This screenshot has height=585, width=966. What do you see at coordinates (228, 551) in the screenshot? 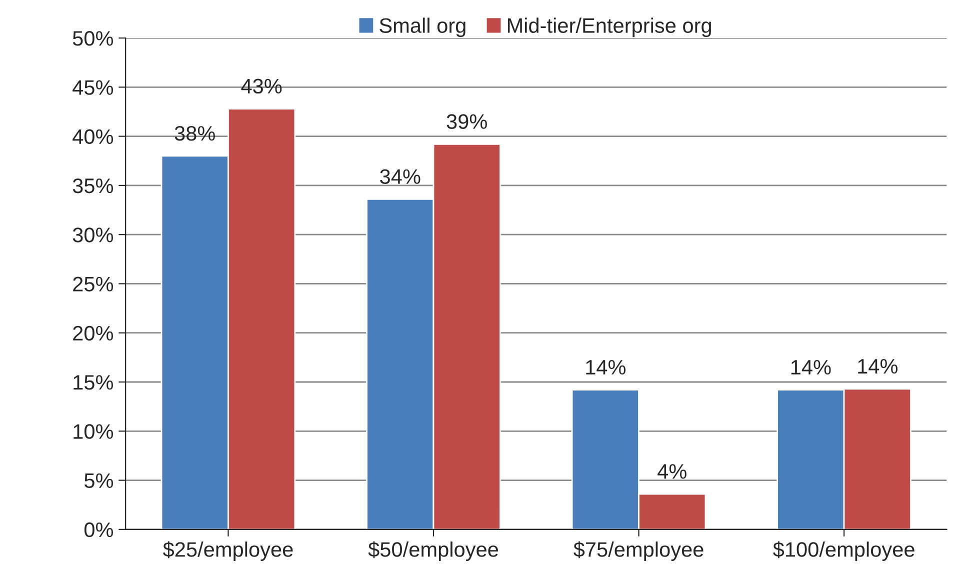
I see `x-tick-label: $25/employee` at bounding box center [228, 551].